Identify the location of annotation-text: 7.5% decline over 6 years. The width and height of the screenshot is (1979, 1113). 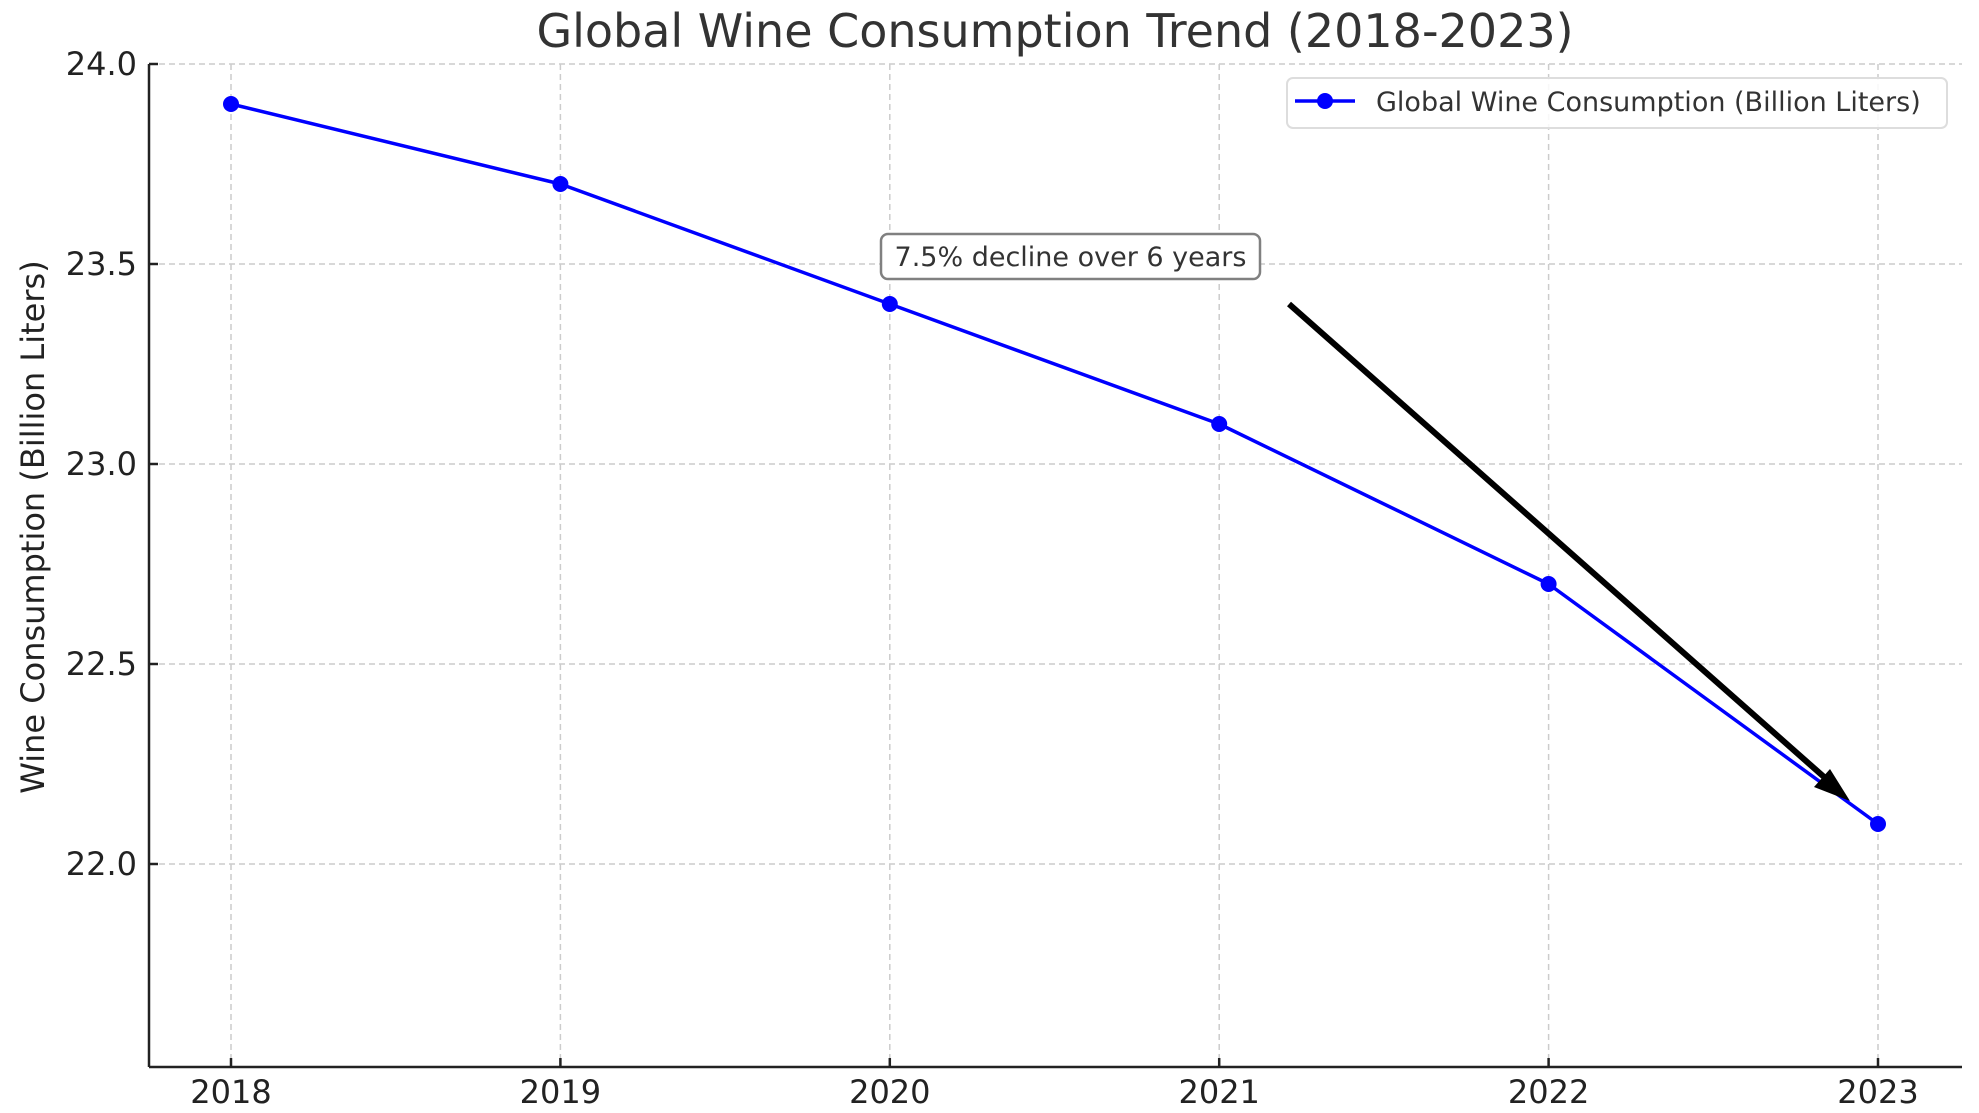
(1071, 257).